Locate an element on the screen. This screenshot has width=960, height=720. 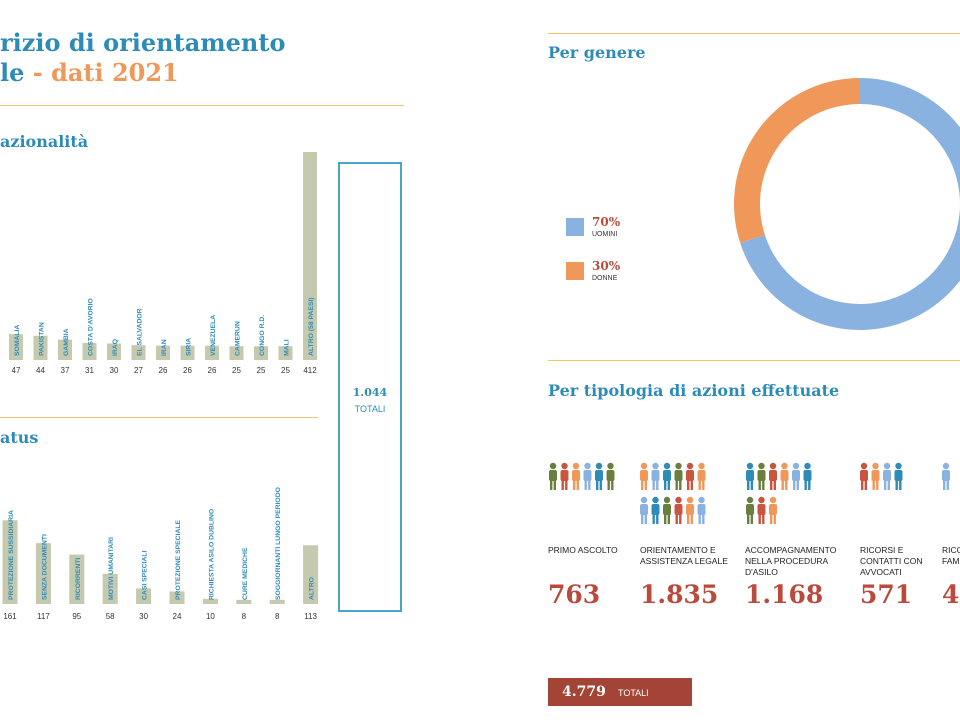
section-nationality-title: azionalità is located at coordinates (44, 141).